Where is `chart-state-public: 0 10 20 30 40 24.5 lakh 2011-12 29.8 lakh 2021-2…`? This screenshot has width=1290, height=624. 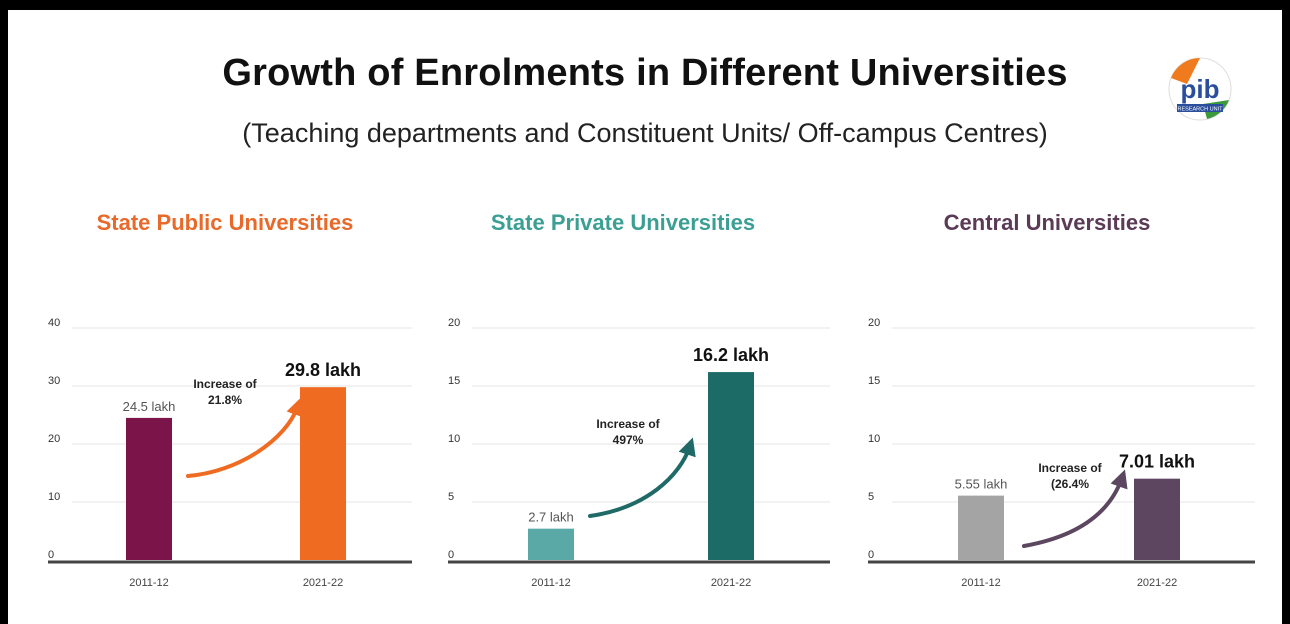 chart-state-public: 0 10 20 30 40 24.5 lakh 2011-12 29.8 lakh 2021-2… is located at coordinates (230, 453).